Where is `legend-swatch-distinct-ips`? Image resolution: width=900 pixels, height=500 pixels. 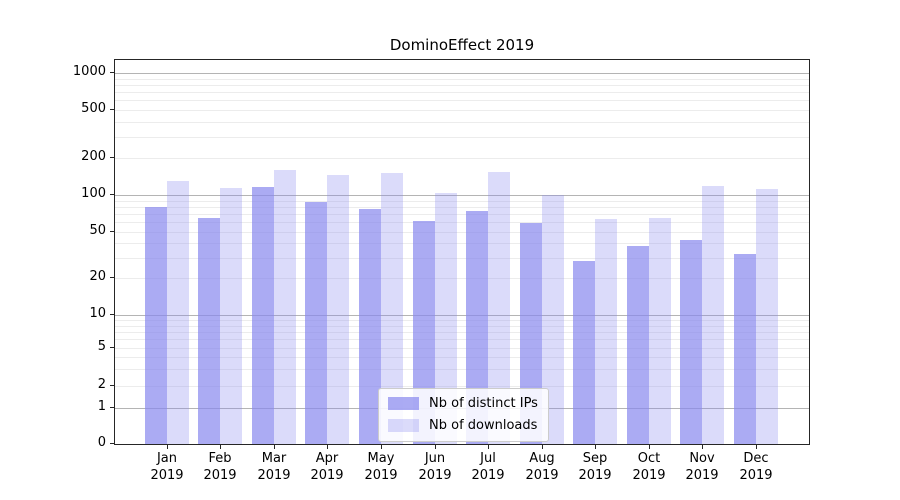
legend-swatch-distinct-ips is located at coordinates (403, 403).